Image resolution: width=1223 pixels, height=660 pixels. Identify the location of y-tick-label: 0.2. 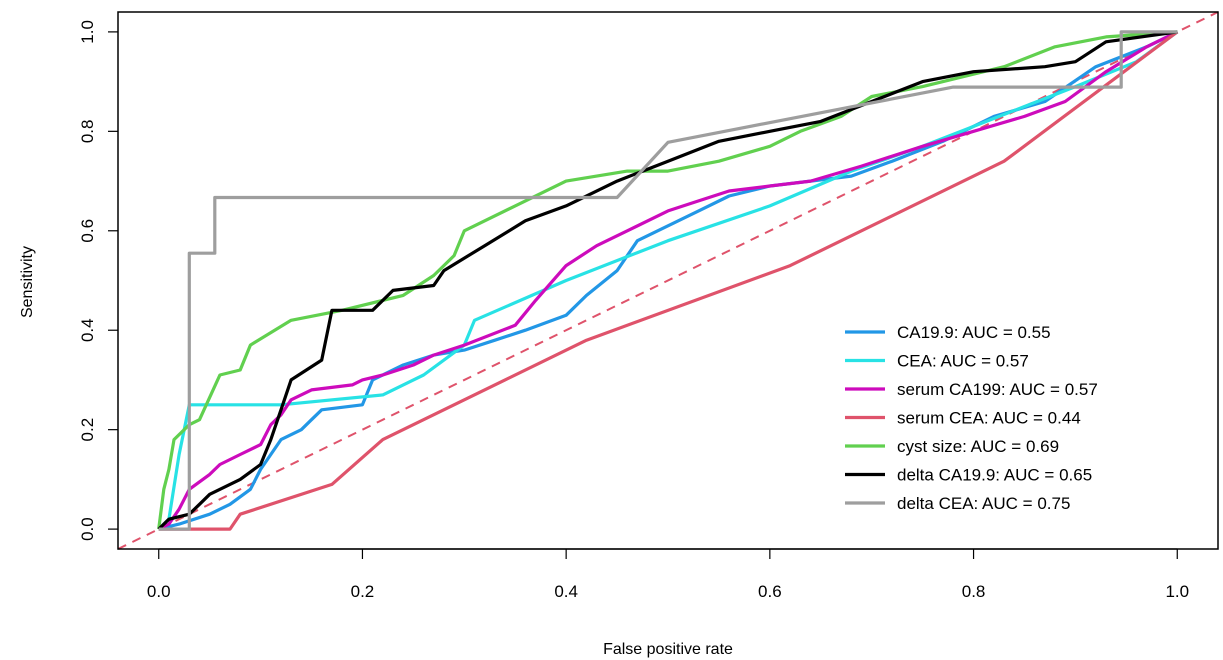
(87, 430).